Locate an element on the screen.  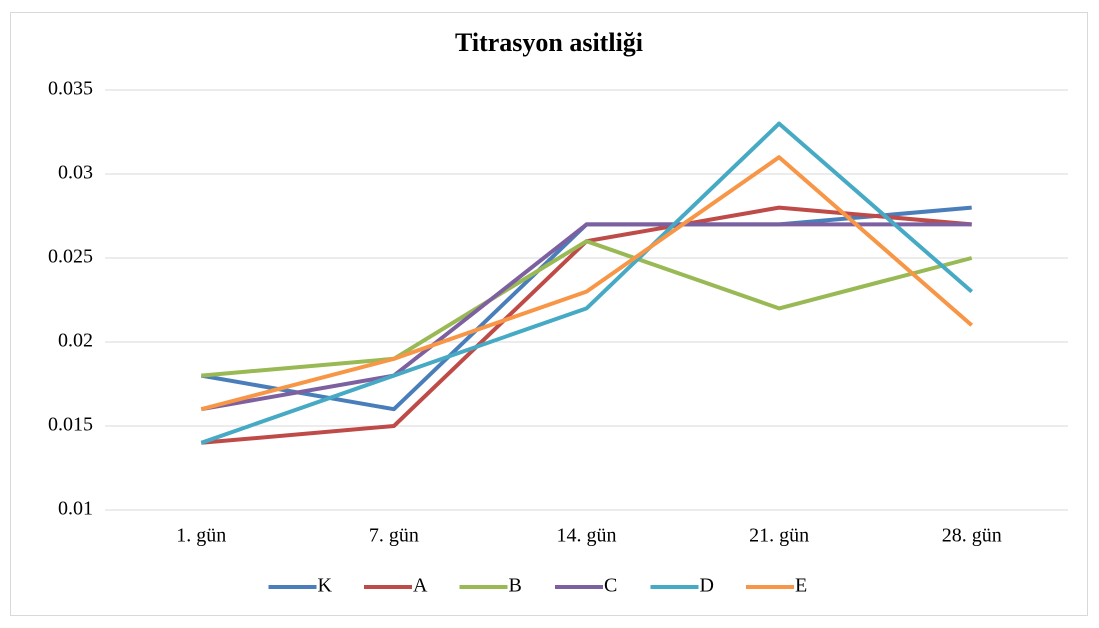
y-tick-label: 0.025 is located at coordinates (70, 257).